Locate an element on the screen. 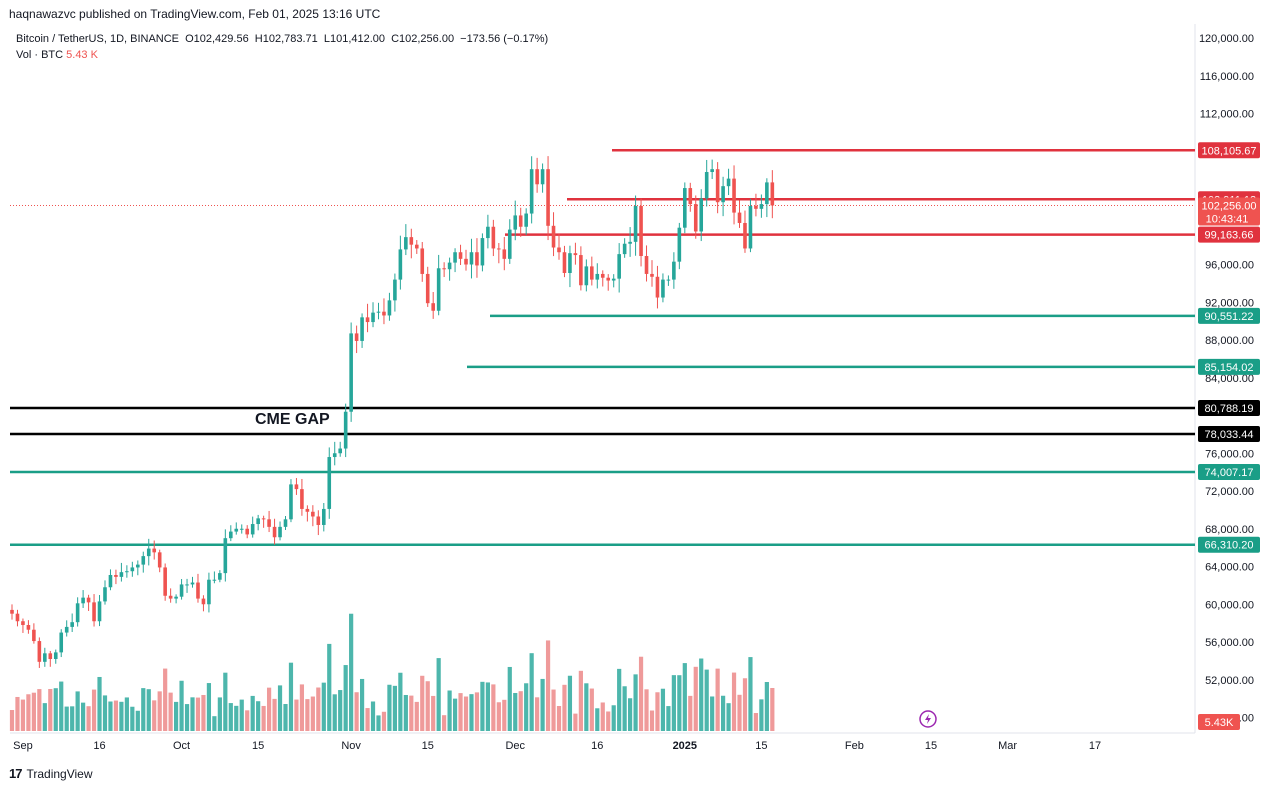  price-tick-label: 56,000.00 is located at coordinates (1229, 643).